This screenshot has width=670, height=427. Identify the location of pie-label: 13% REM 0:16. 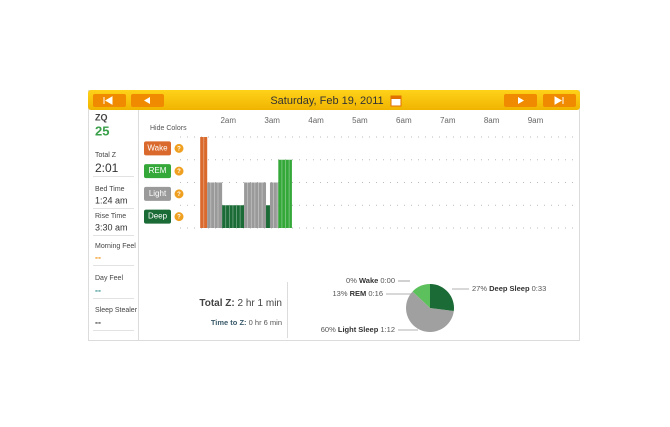
(358, 293).